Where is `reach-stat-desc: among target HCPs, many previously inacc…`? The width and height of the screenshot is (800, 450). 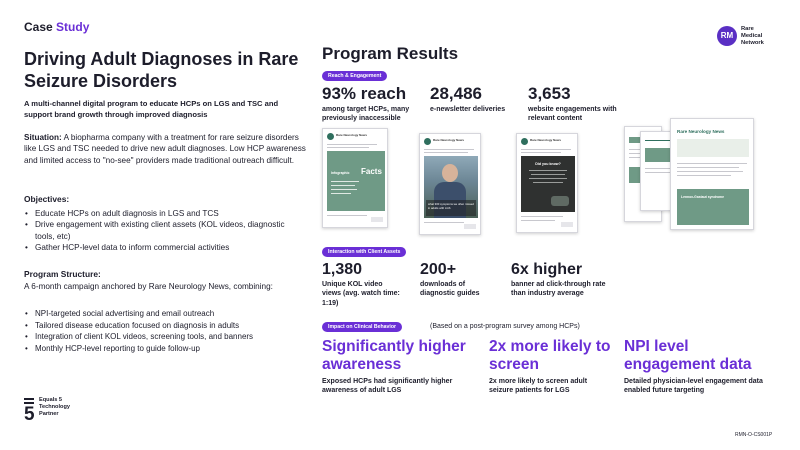
reach-stat-desc: among target HCPs, many previously inacc… is located at coordinates (366, 114).